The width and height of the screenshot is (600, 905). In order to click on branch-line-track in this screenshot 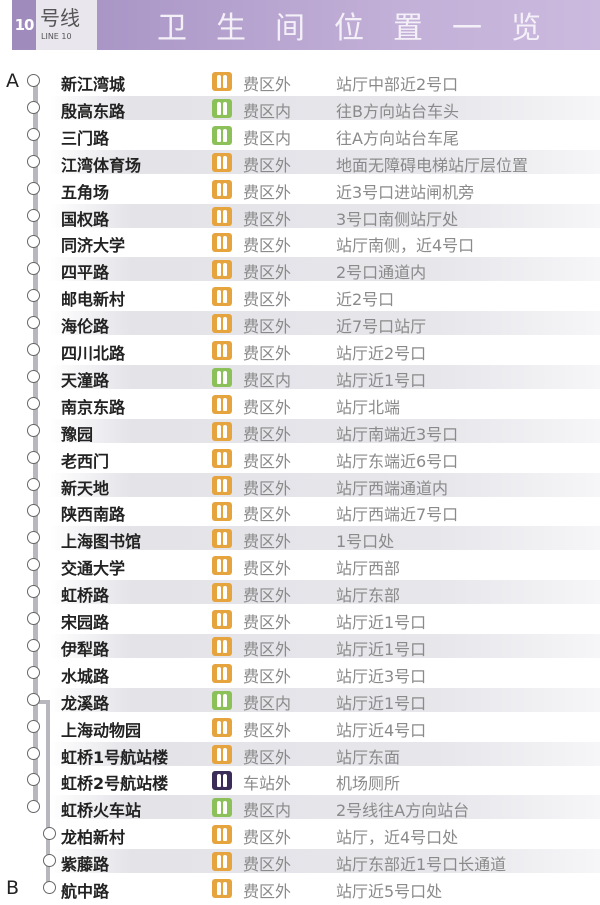, I will do `click(48, 795)`.